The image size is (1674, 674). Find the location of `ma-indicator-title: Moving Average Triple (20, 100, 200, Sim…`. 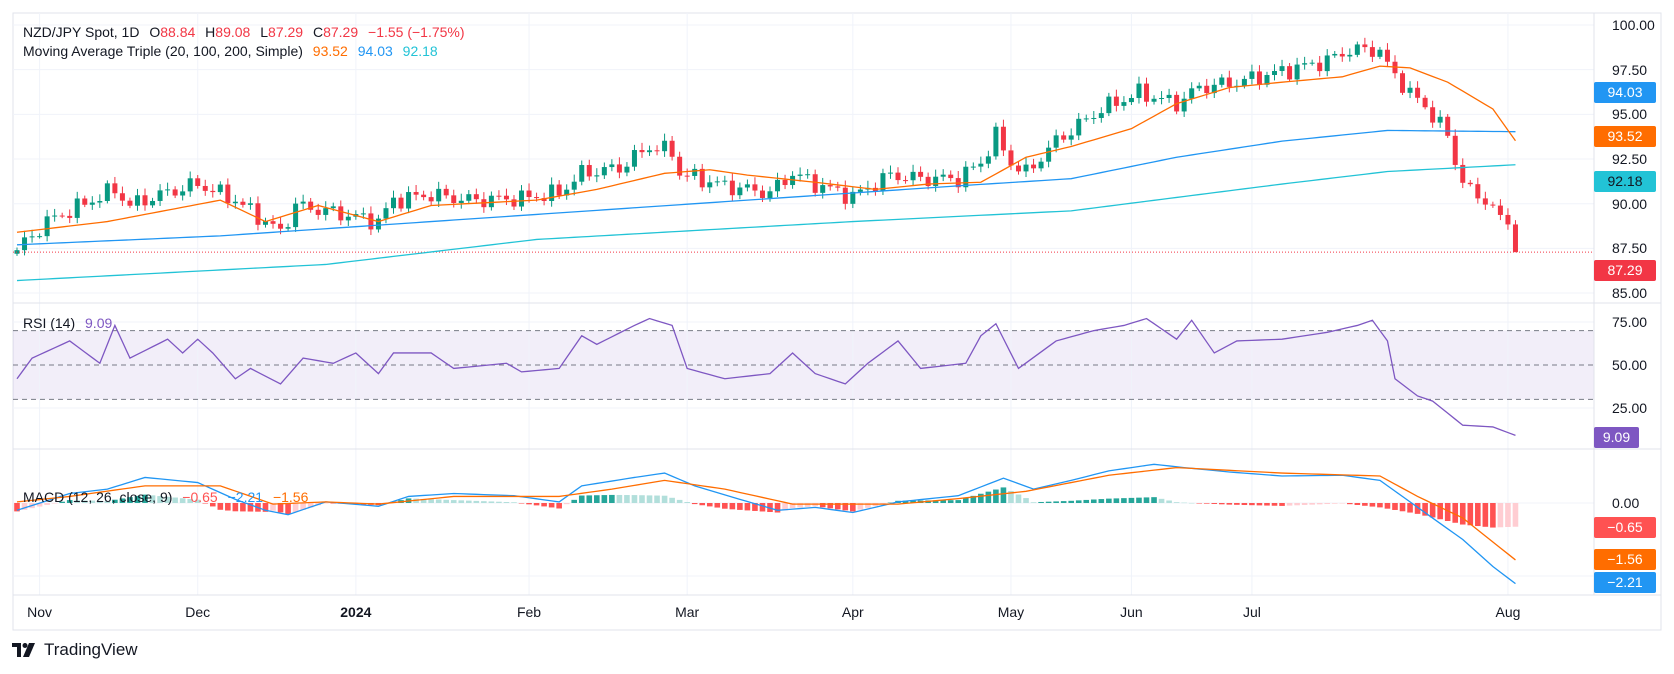

ma-indicator-title: Moving Average Triple (20, 100, 200, Sim… is located at coordinates (163, 51).